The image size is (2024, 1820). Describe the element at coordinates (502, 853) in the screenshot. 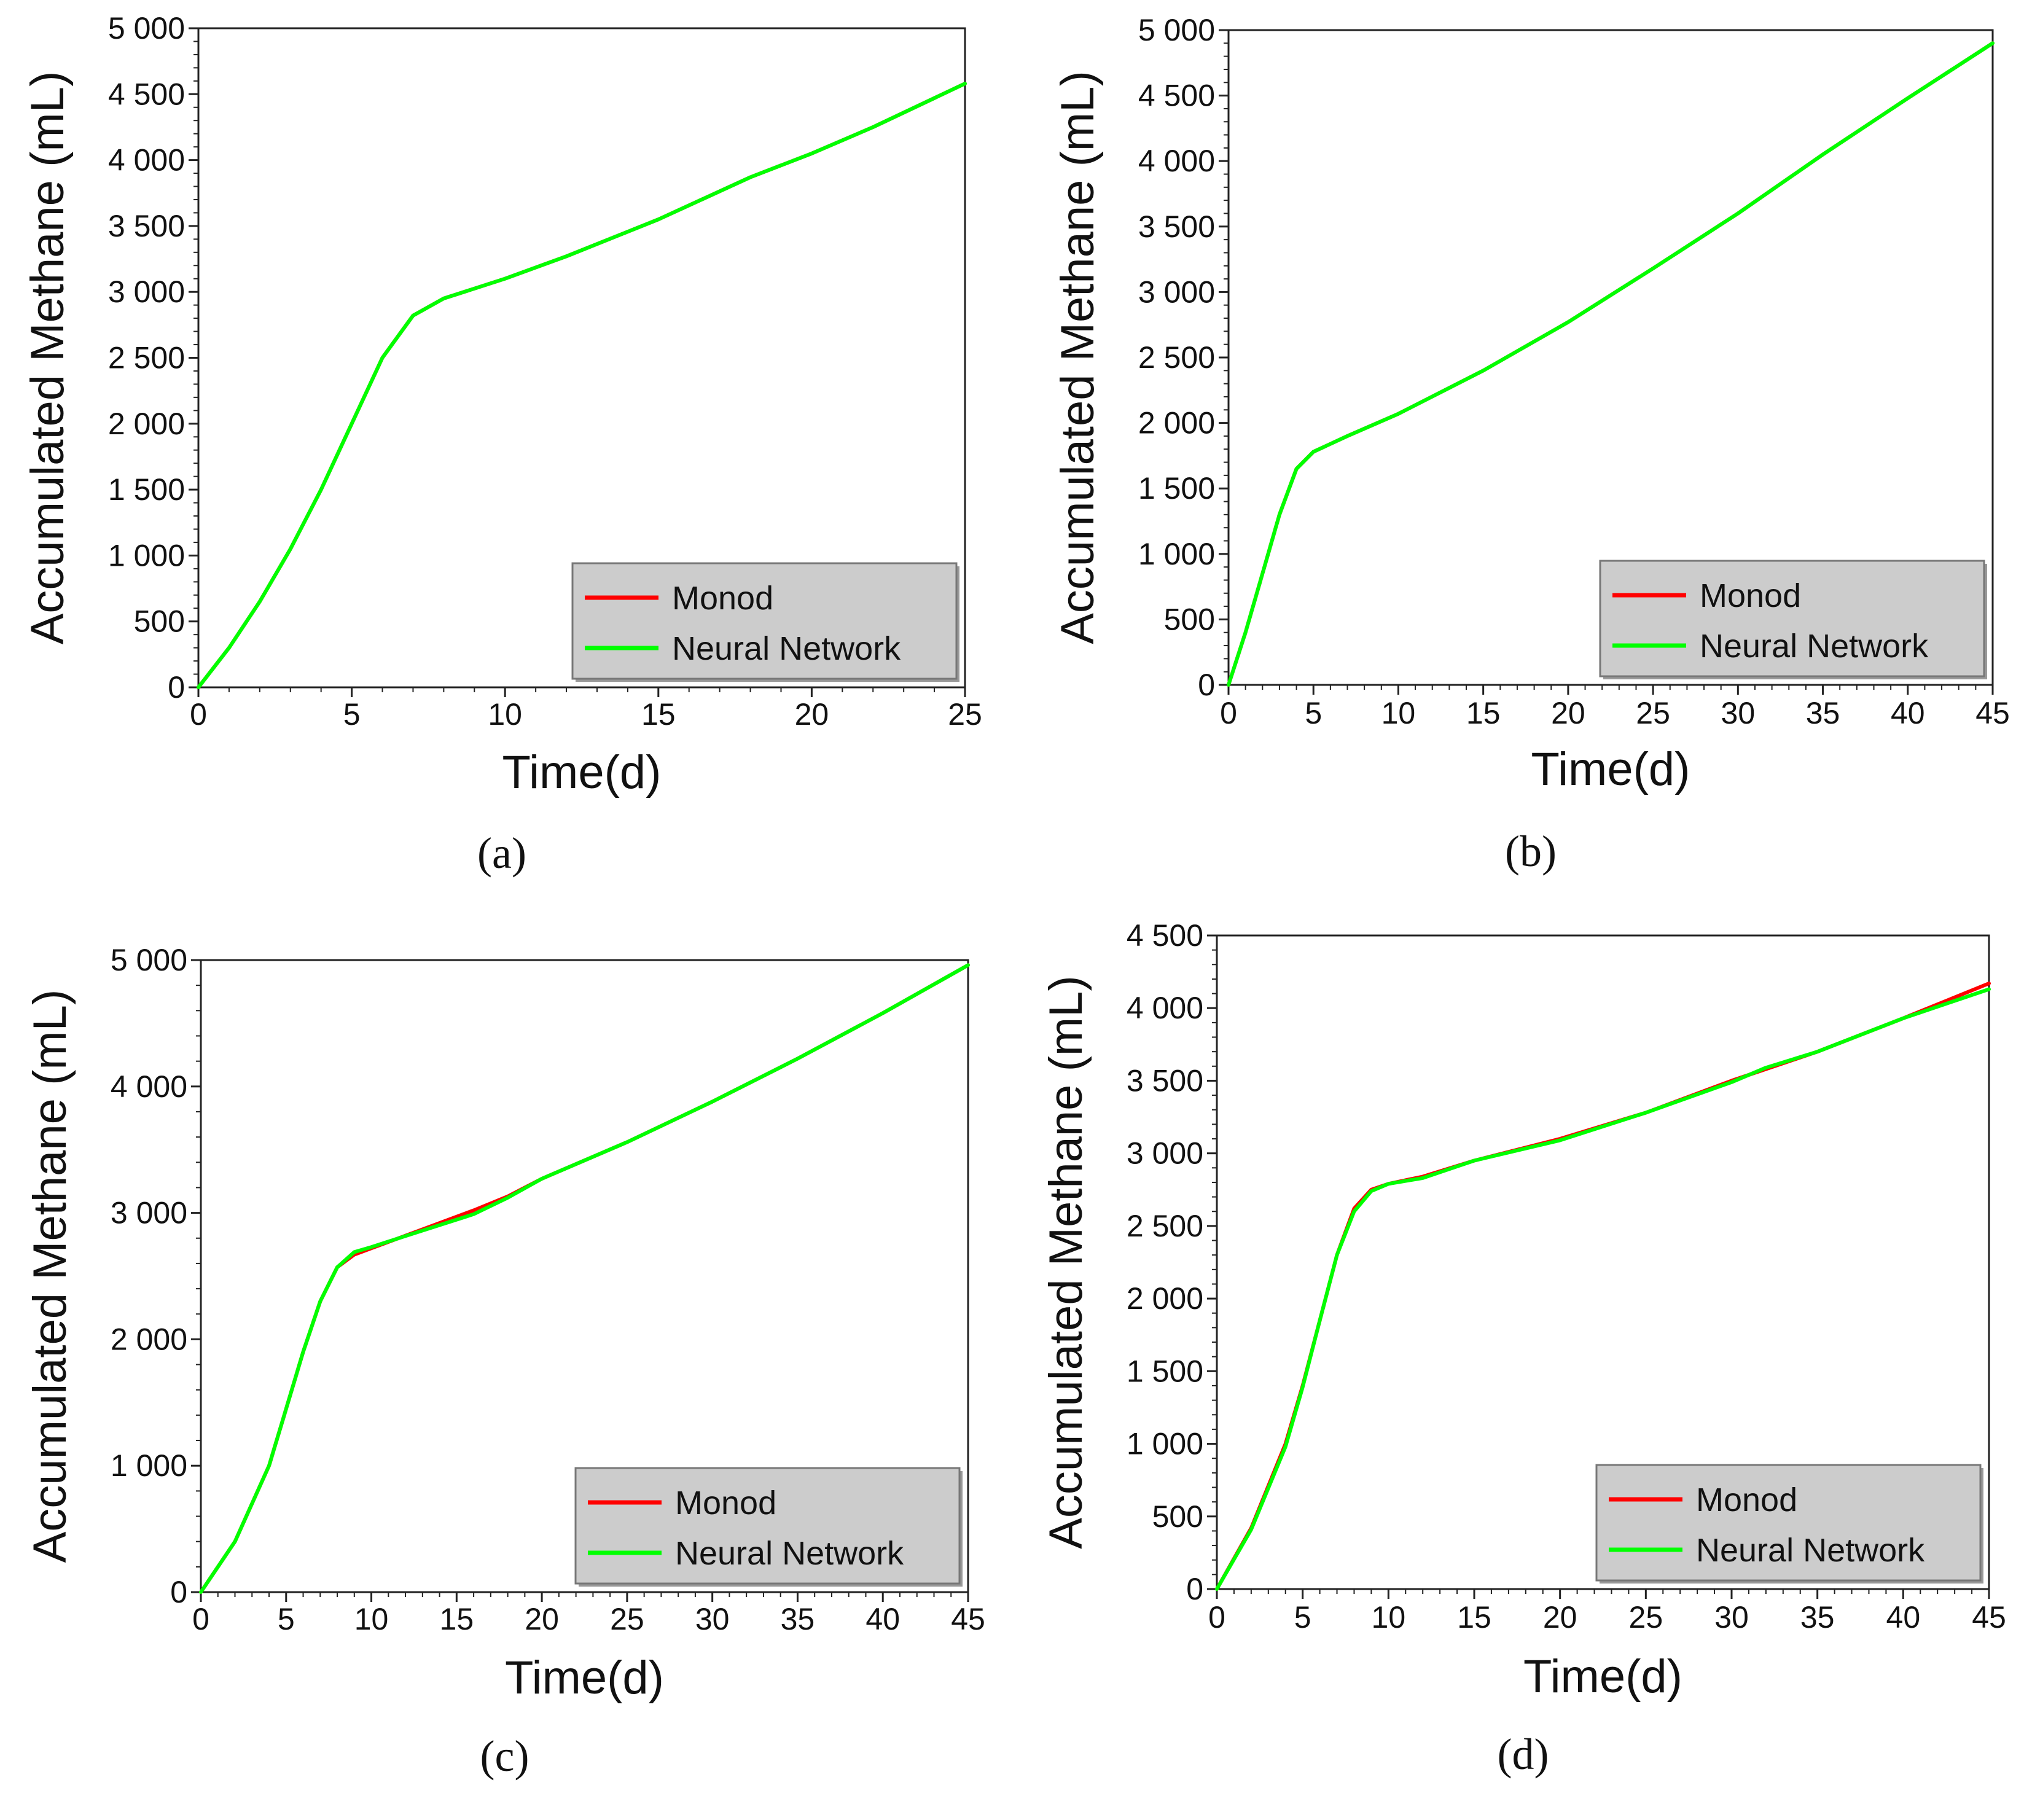

I see `chart-caption: (a)` at that location.